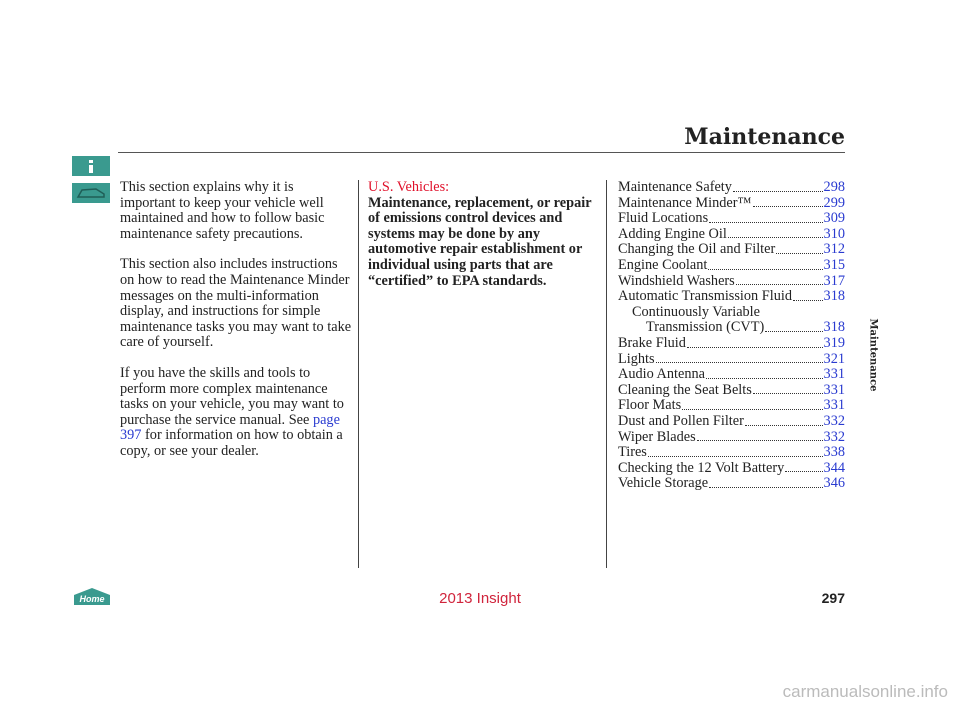  What do you see at coordinates (834, 233) in the screenshot?
I see `entry-page: 310` at bounding box center [834, 233].